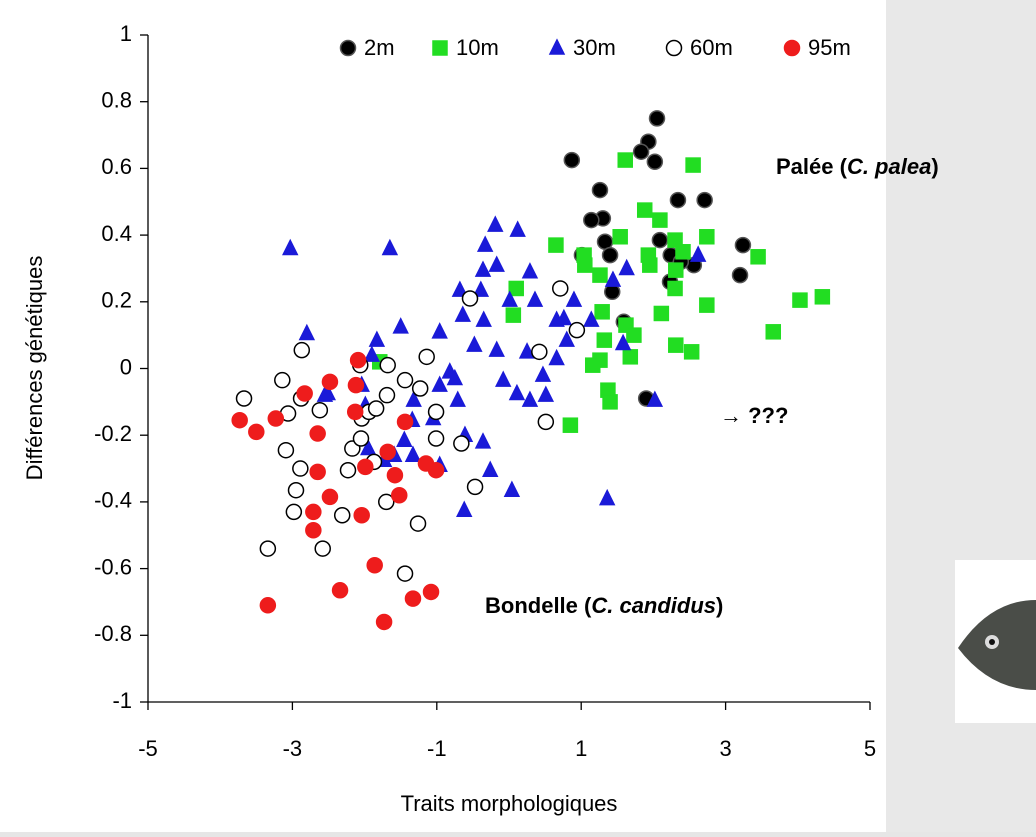 The image size is (1036, 837). Describe the element at coordinates (116, 166) in the screenshot. I see `y-tick-label: 0.6` at that location.